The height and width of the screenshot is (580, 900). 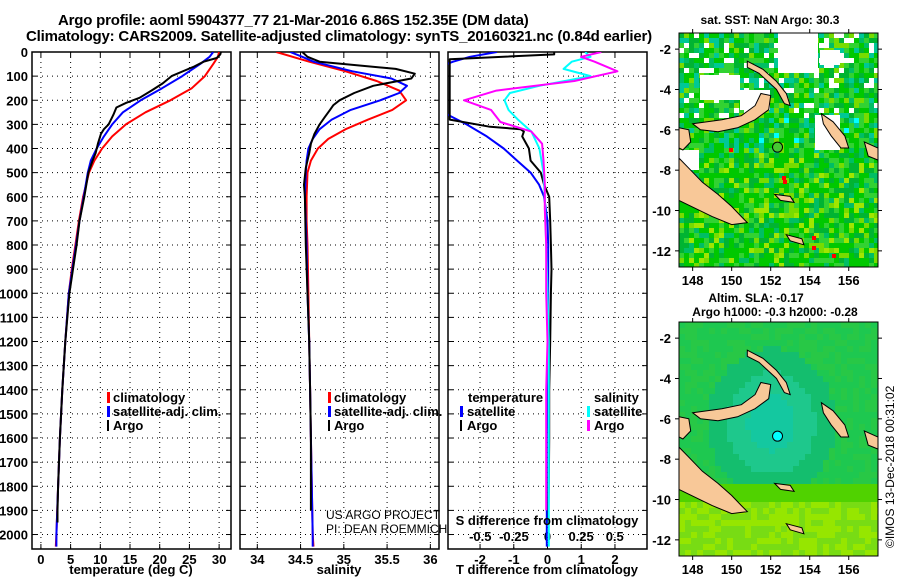 What do you see at coordinates (461, 425) in the screenshot?
I see `legend-swatch-t-argo` at bounding box center [461, 425].